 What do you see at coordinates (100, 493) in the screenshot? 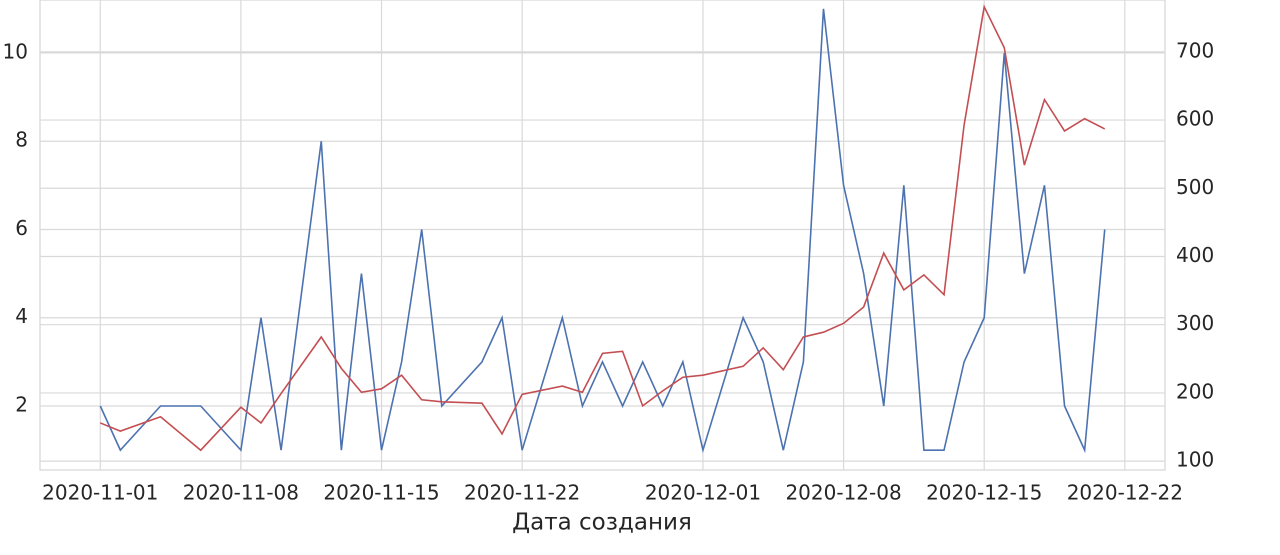
I see `x-tick-label: 2020-11-01` at bounding box center [100, 493].